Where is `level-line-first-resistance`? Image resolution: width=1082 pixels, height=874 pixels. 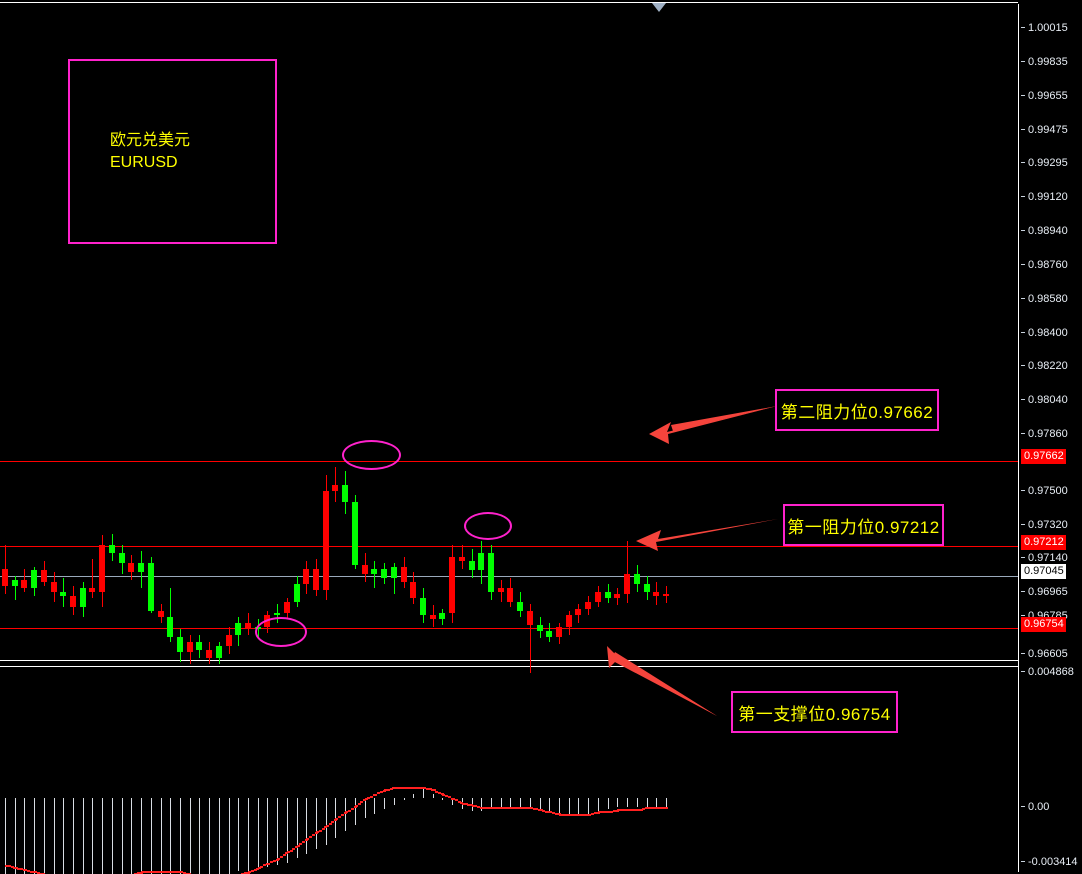
level-line-first-resistance is located at coordinates (509, 546).